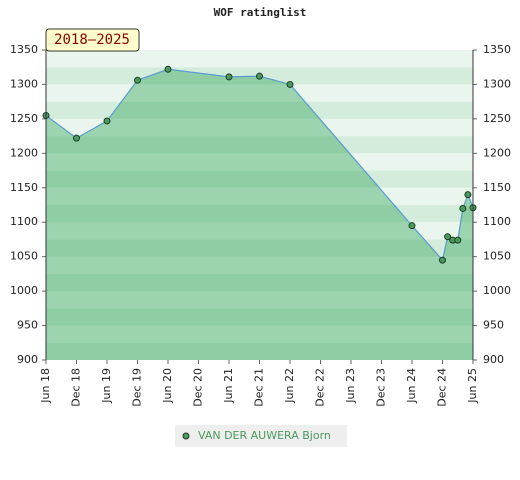 The width and height of the screenshot is (520, 480). Describe the element at coordinates (264, 435) in the screenshot. I see `legend-label: VAN DER AUWERA Bjorn` at that location.